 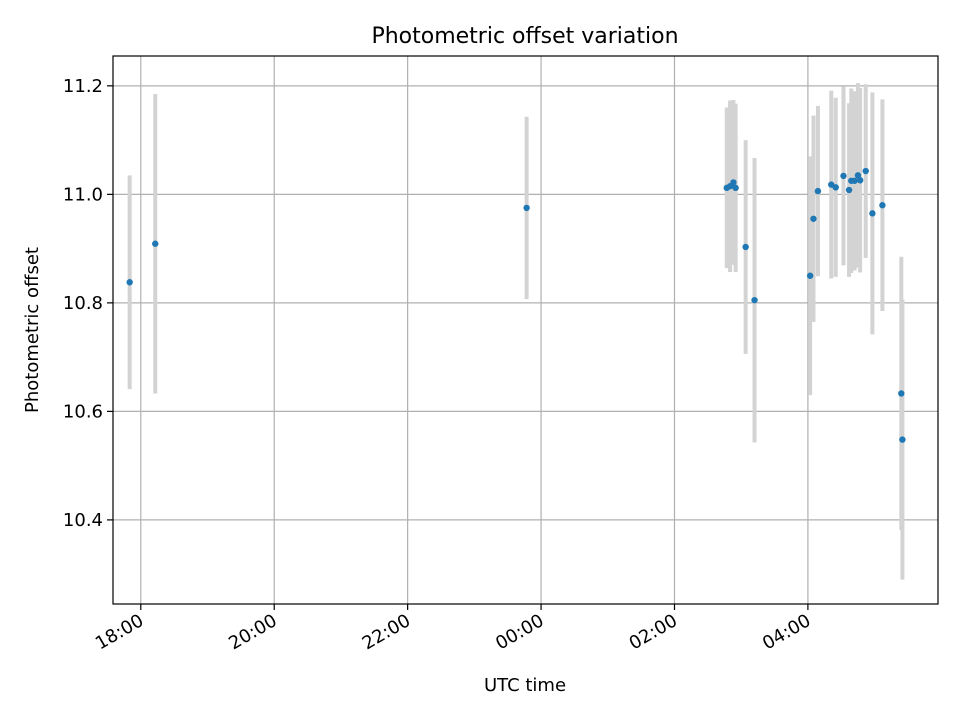 What do you see at coordinates (83, 303) in the screenshot?
I see `y-tick-label: 10.8` at bounding box center [83, 303].